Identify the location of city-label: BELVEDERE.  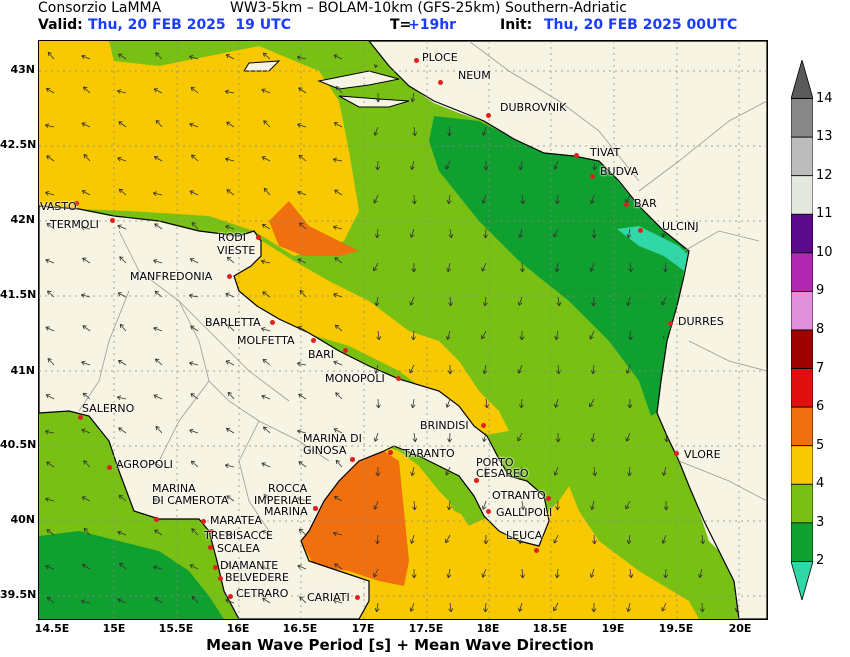
(257, 577).